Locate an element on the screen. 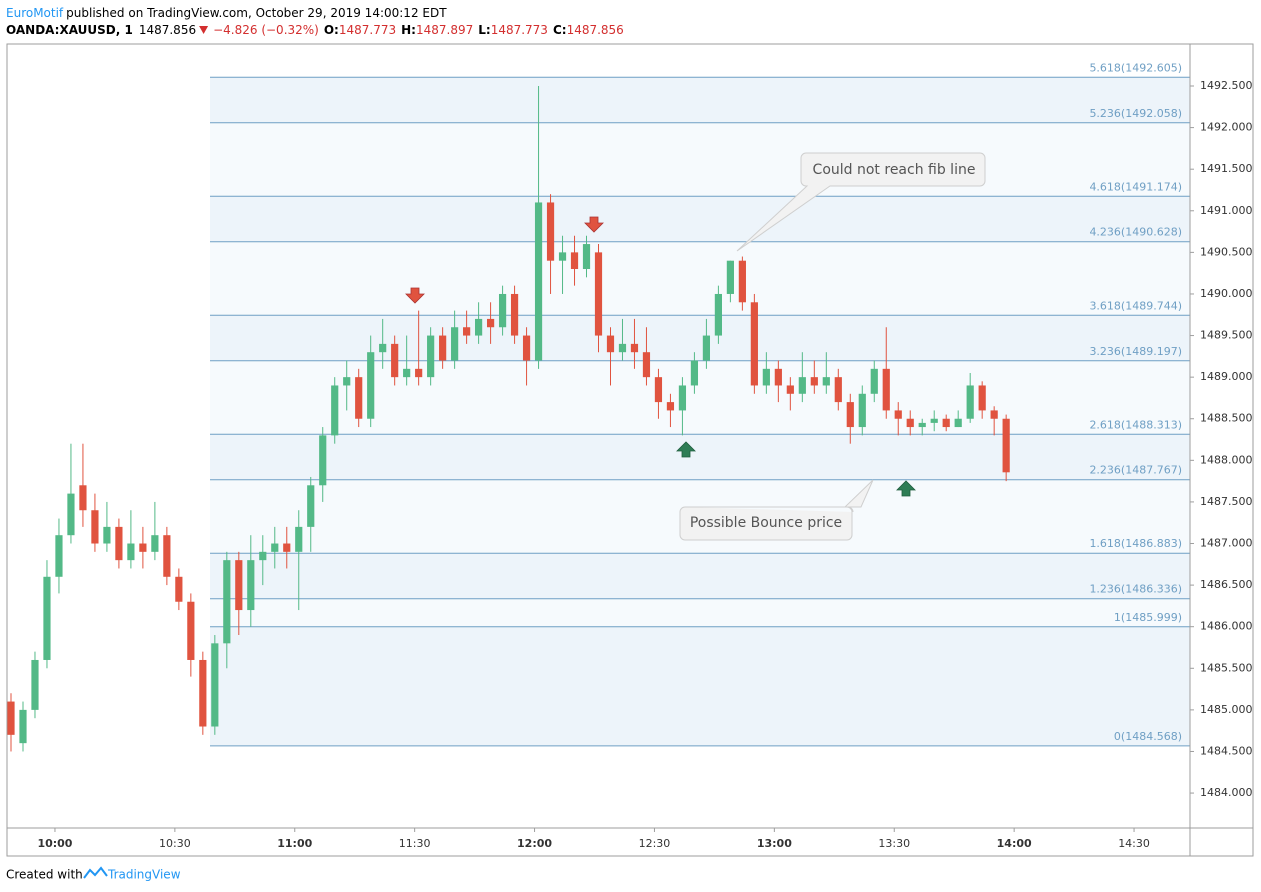 The image size is (1261, 892). y-tick-label: 1492.000 is located at coordinates (1226, 127).